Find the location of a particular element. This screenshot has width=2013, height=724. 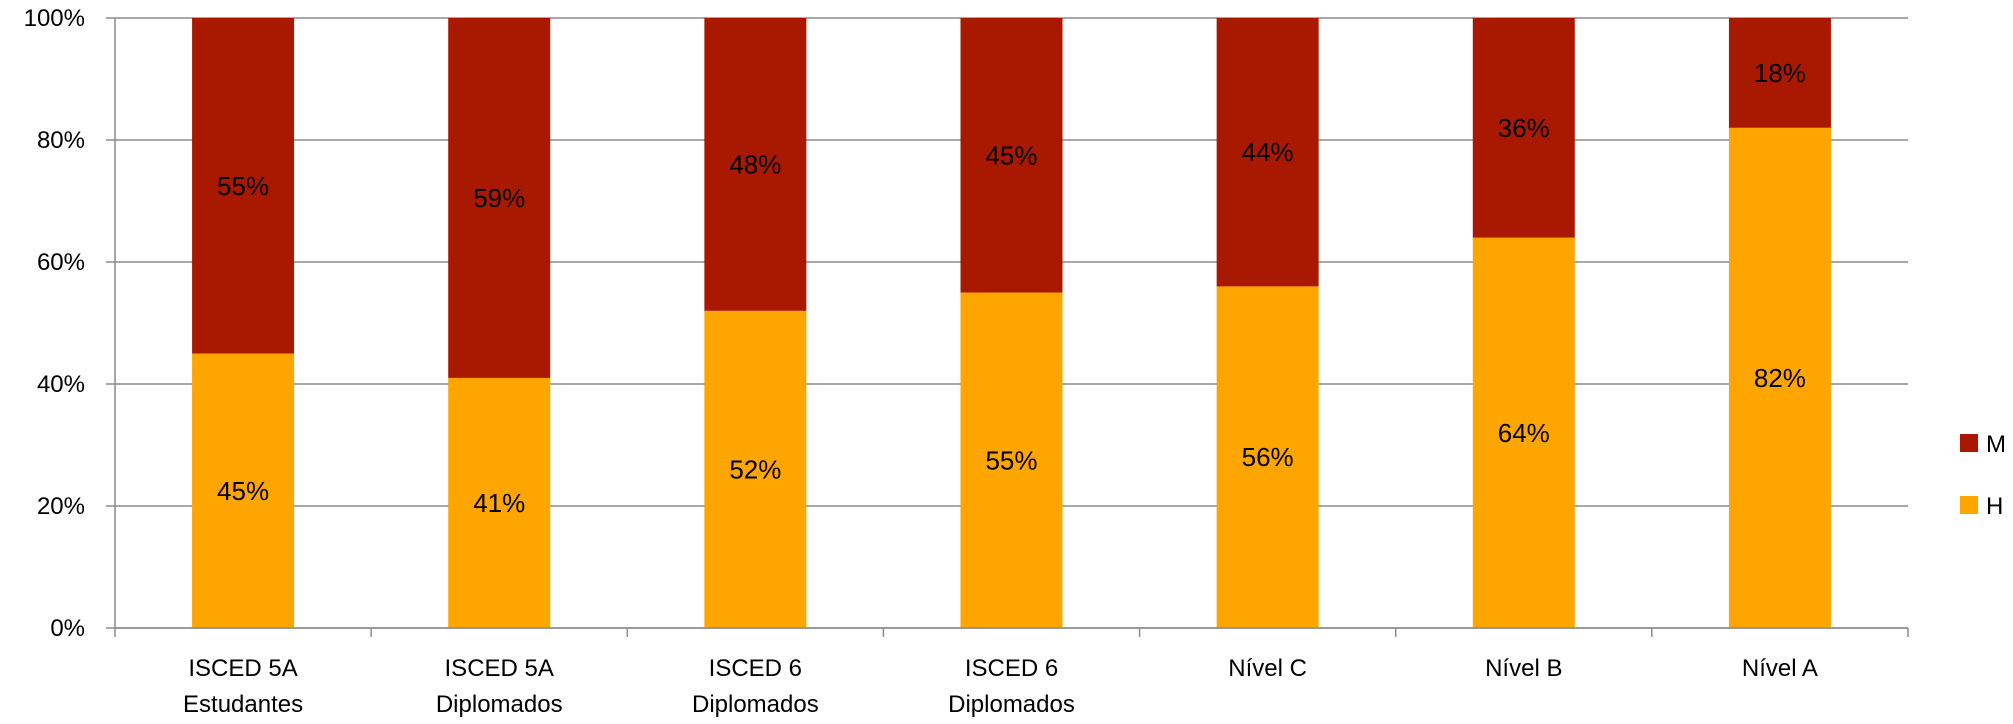

x-category-label: Estudantes is located at coordinates (243, 704).